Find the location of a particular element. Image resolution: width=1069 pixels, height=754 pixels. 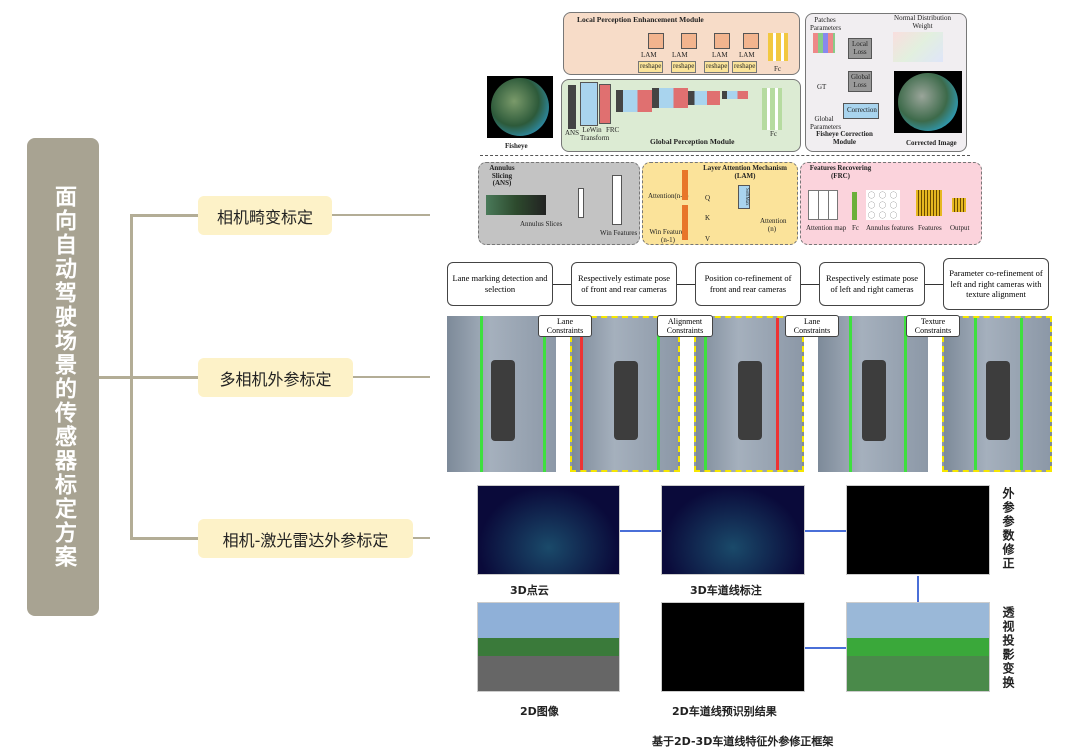

annulus-slices-label: Annulus Slices is located at coordinates (541, 224).